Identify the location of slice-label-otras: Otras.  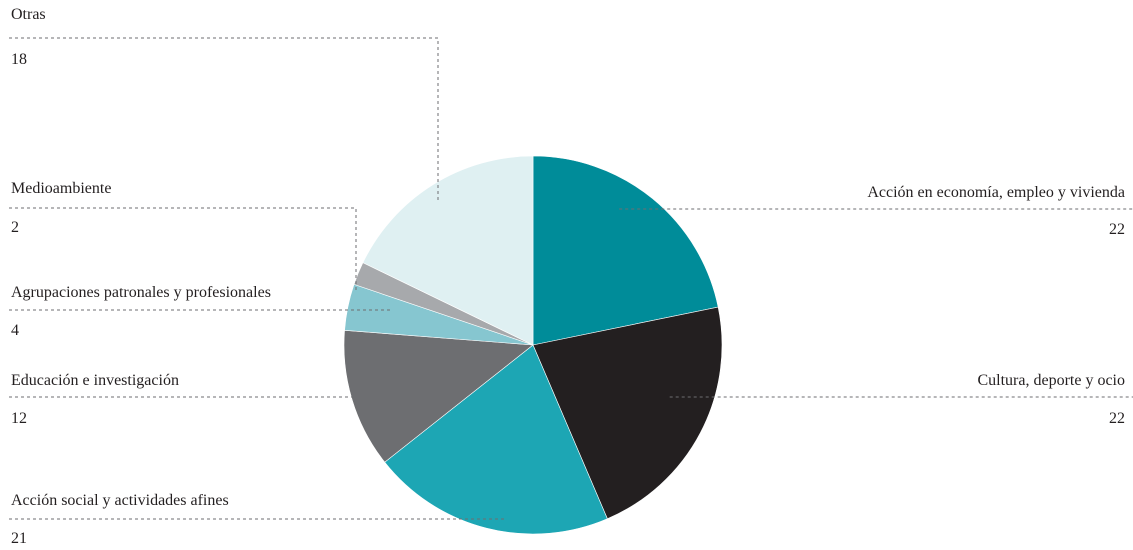
(28, 14).